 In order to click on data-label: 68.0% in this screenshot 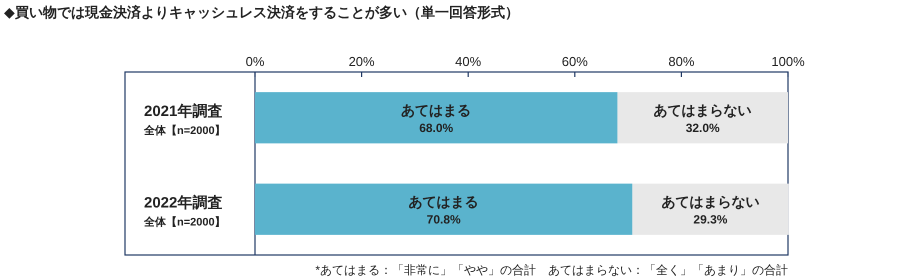, I will do `click(436, 127)`.